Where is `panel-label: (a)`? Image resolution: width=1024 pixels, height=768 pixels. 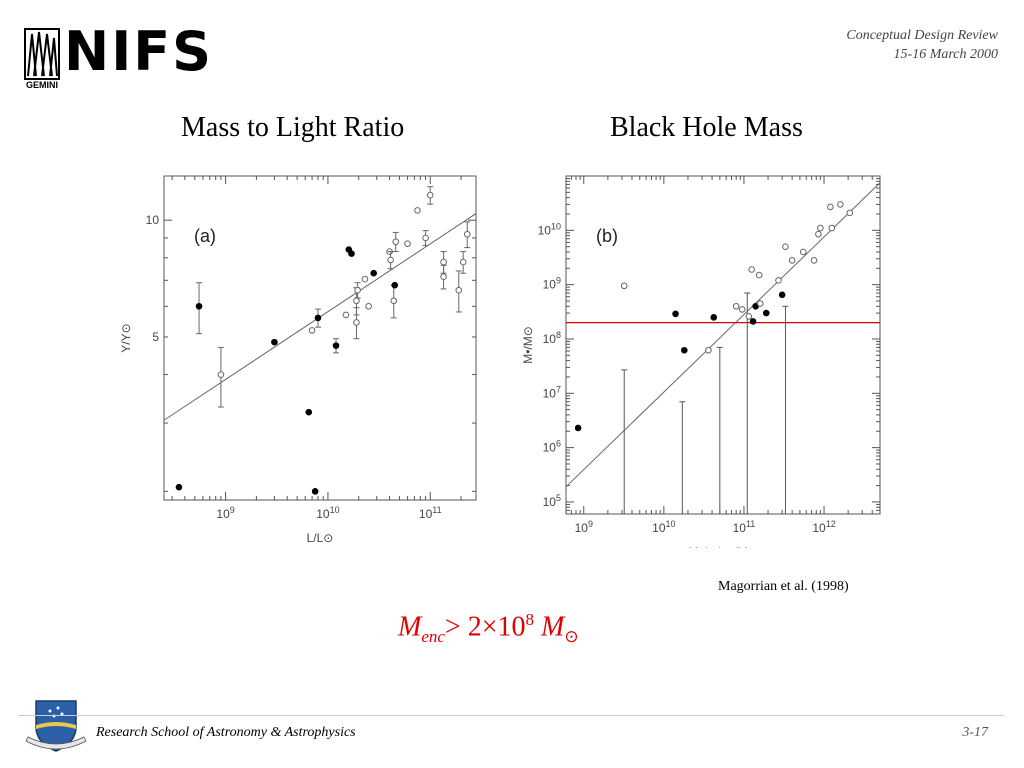
panel-label: (a) is located at coordinates (205, 236).